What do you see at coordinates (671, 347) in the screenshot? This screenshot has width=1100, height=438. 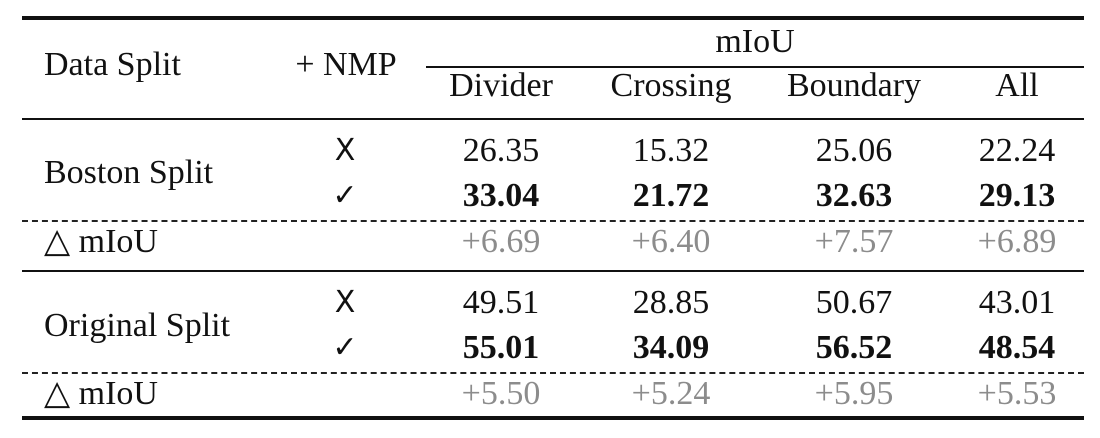 I see `table-cell-bold: 34.09` at bounding box center [671, 347].